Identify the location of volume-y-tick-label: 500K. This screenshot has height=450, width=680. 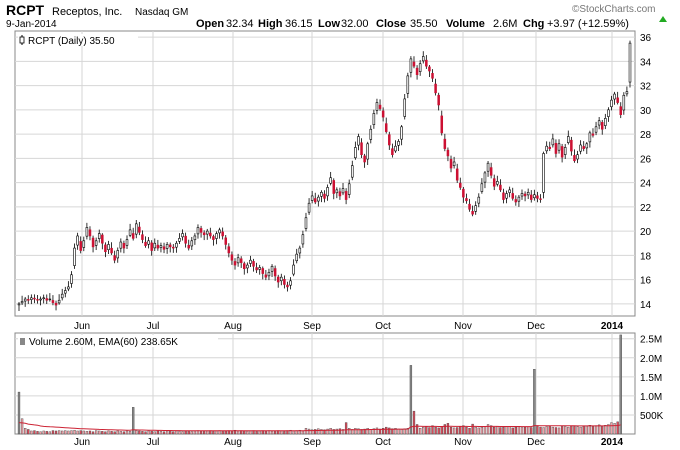
(652, 416).